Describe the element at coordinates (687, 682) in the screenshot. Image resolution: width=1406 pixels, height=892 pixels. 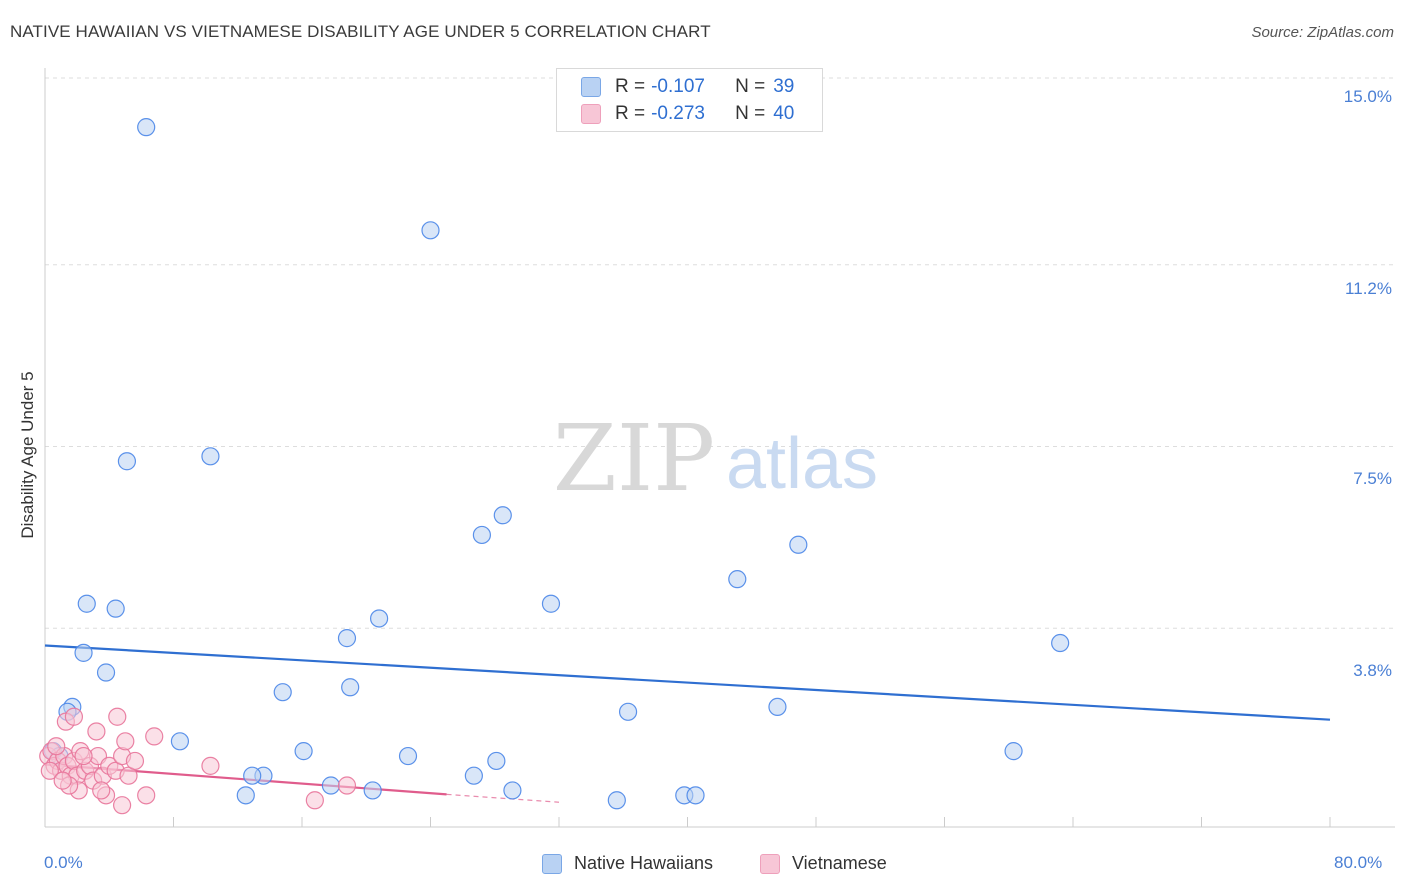
I see `trend-line` at that location.